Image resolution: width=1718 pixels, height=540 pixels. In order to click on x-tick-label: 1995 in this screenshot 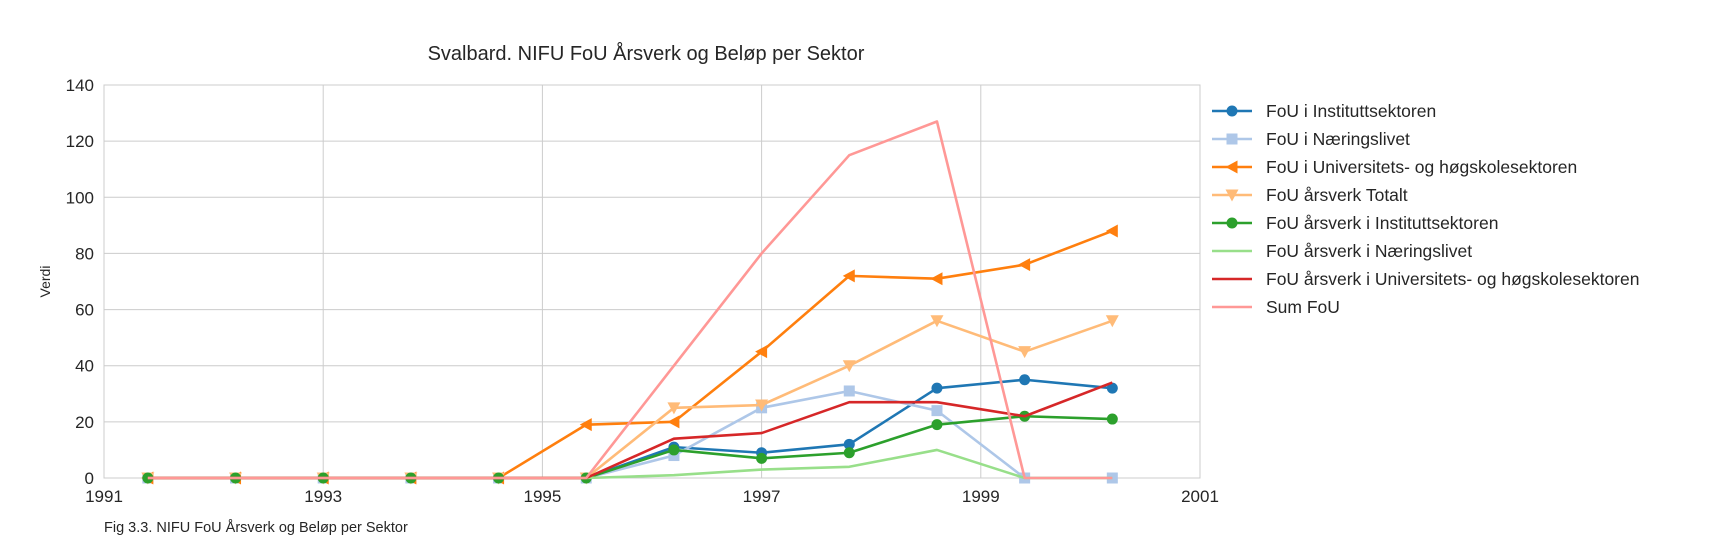, I will do `click(542, 496)`.